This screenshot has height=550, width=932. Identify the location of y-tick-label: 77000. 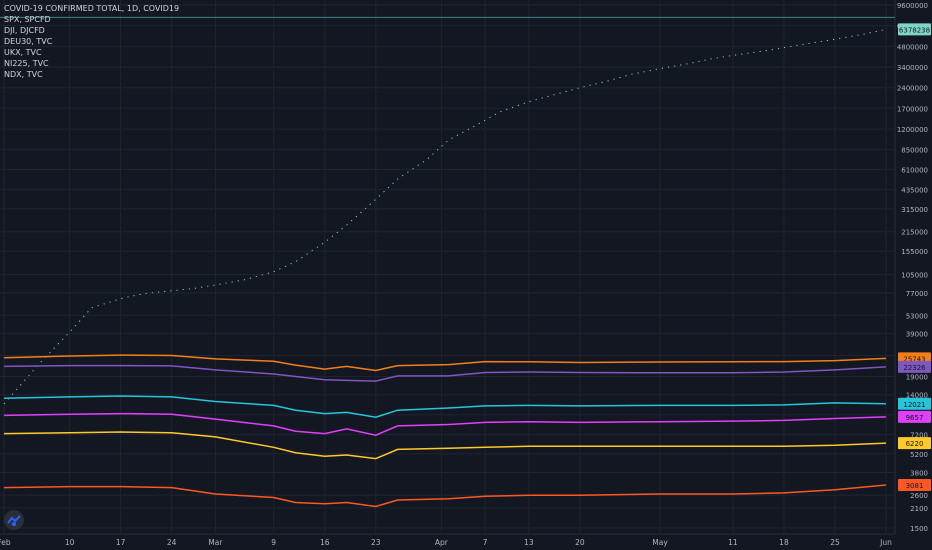
(917, 294).